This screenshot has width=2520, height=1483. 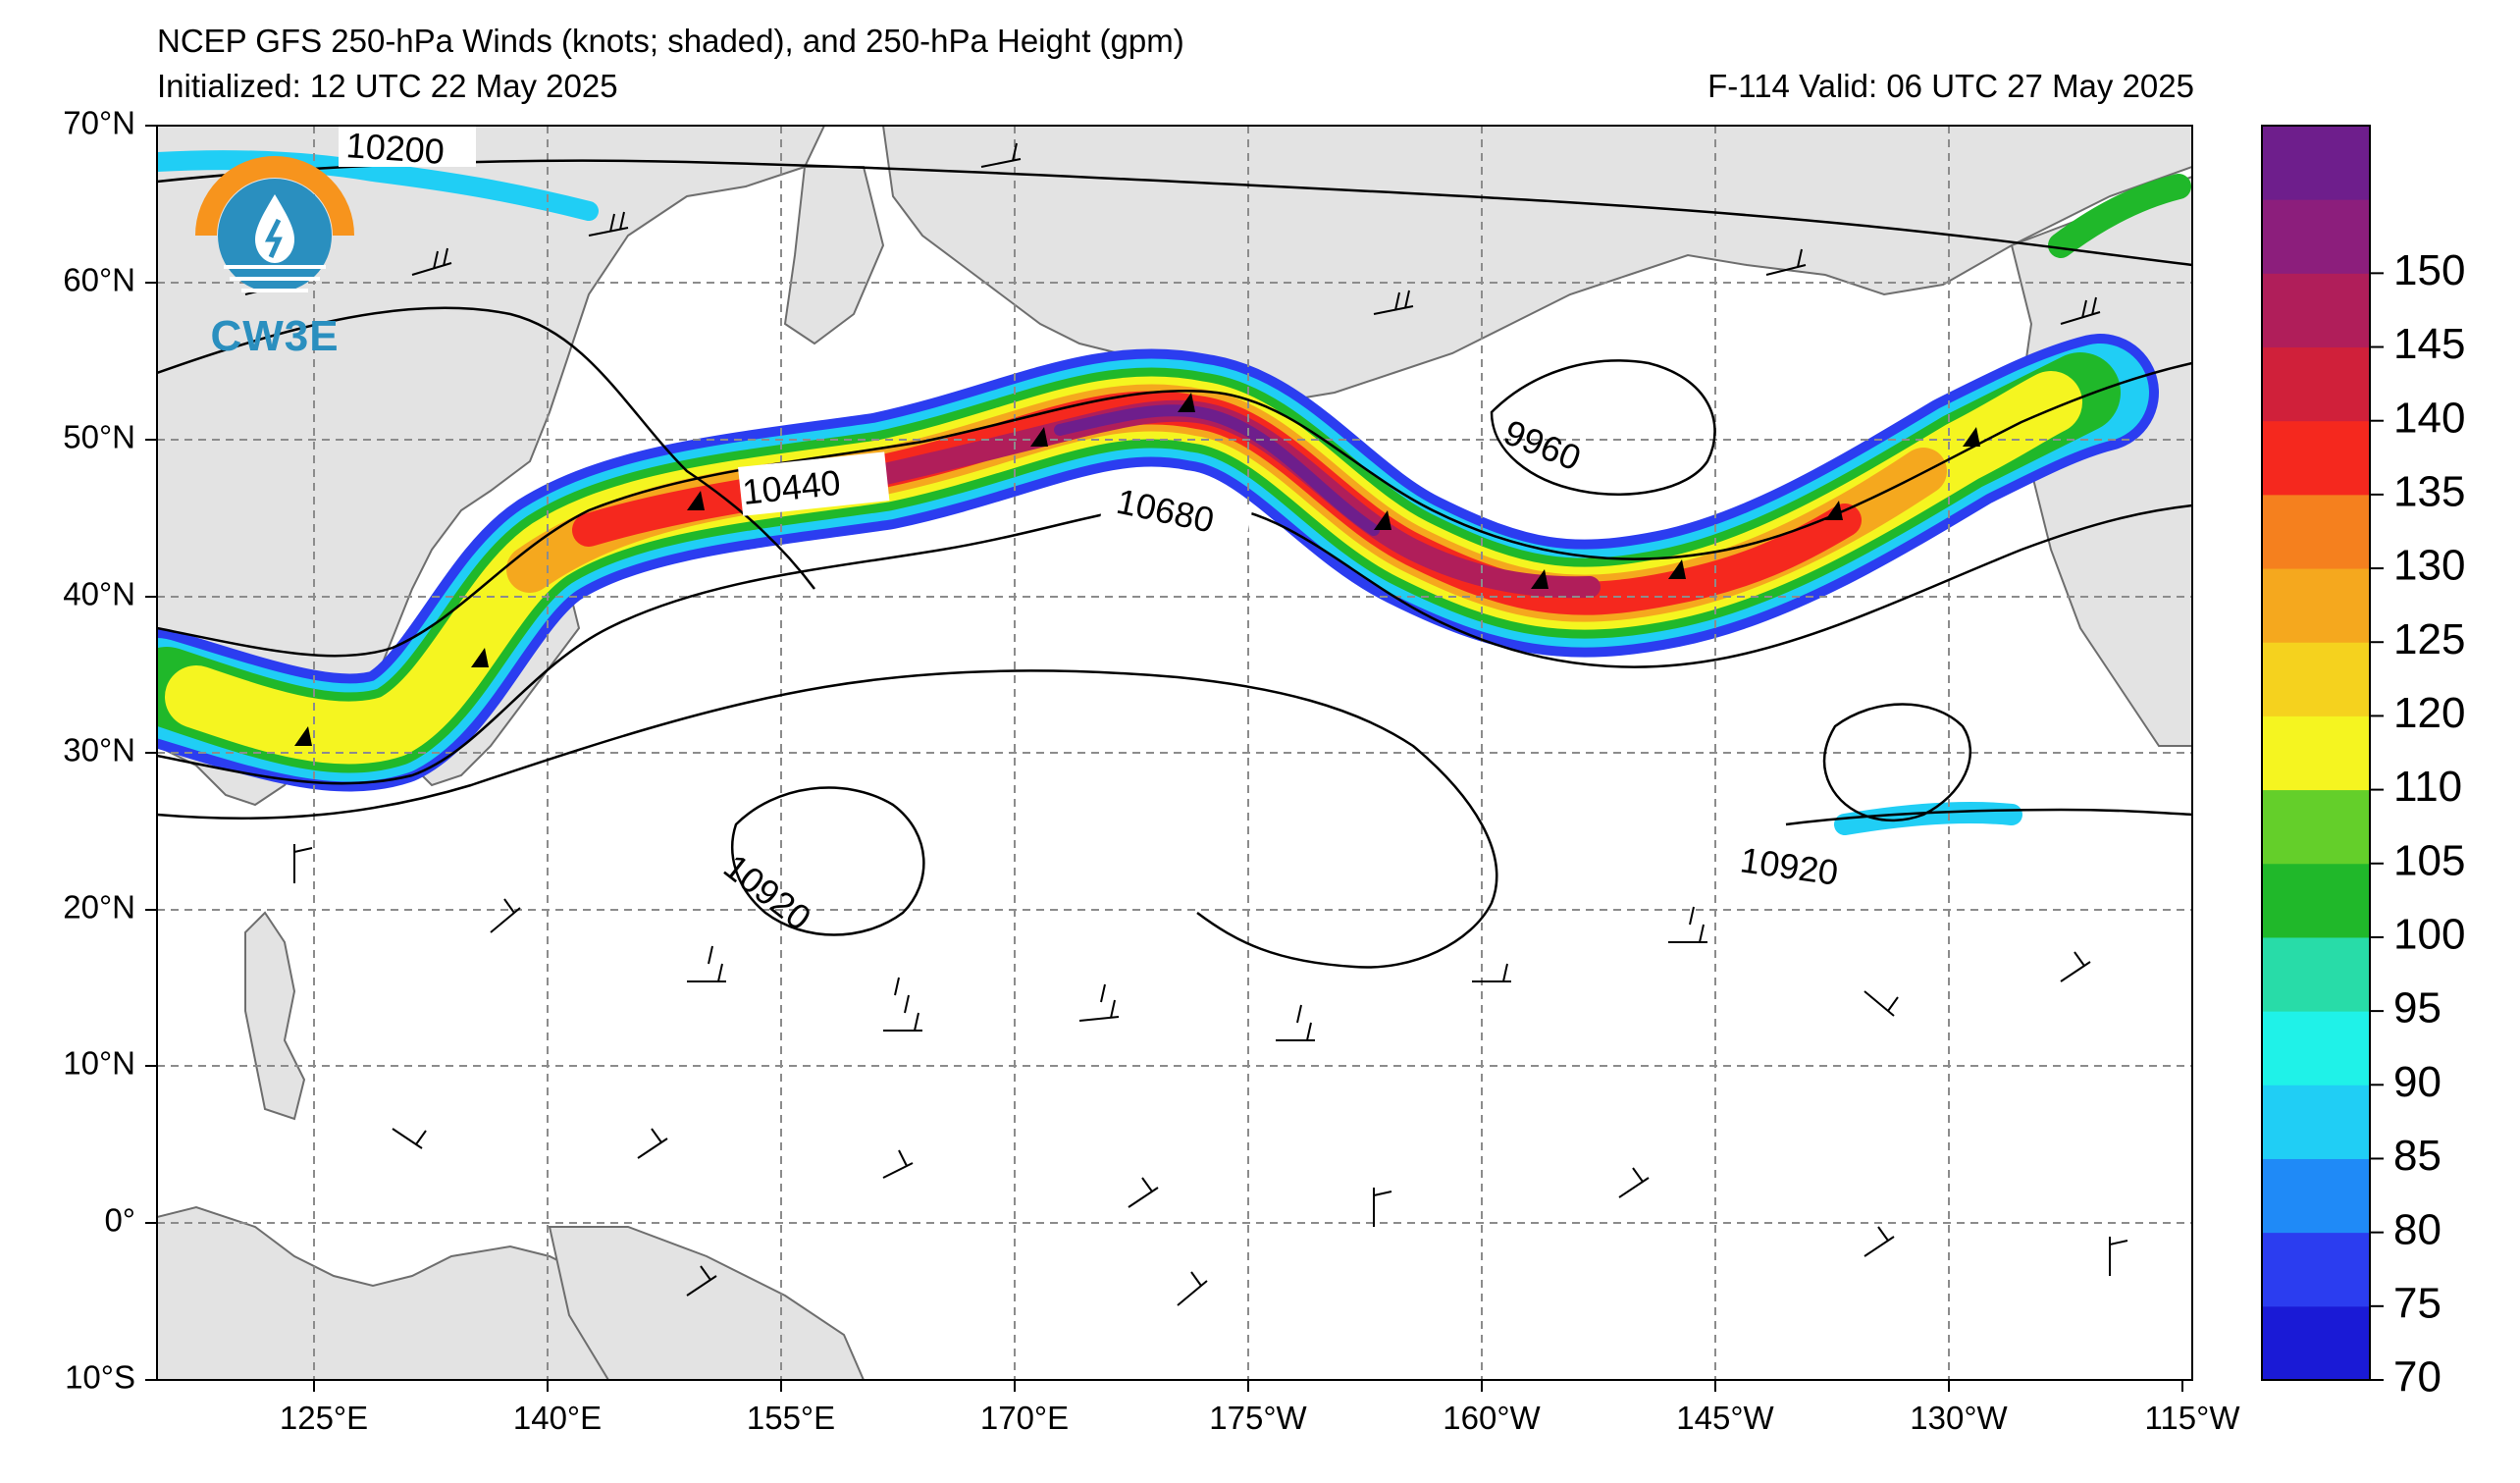 I want to click on colorbar-label-85: 85, so click(x=2417, y=1156).